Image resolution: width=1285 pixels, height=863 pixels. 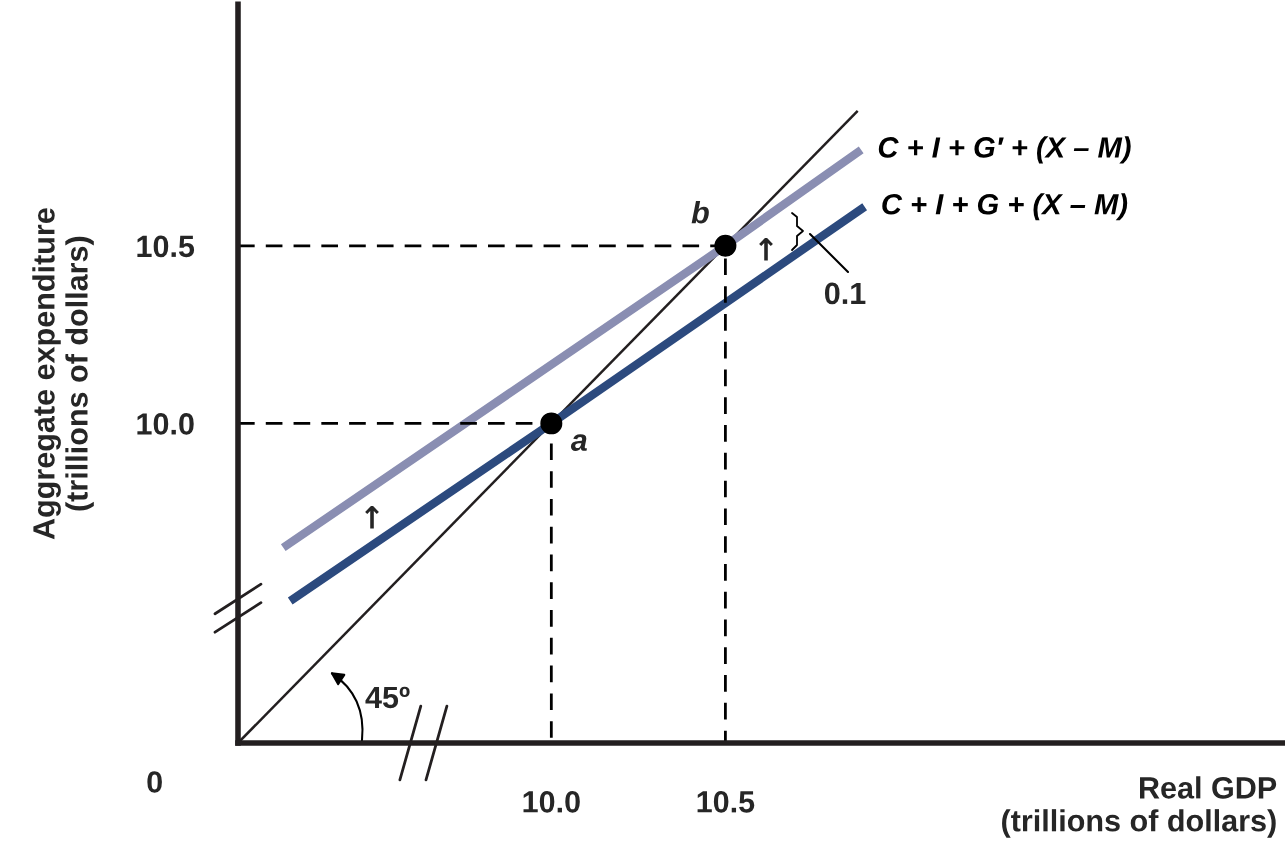 What do you see at coordinates (1139, 807) in the screenshot?
I see `x-axis-title: Real GDP (trillions of dollars)` at bounding box center [1139, 807].